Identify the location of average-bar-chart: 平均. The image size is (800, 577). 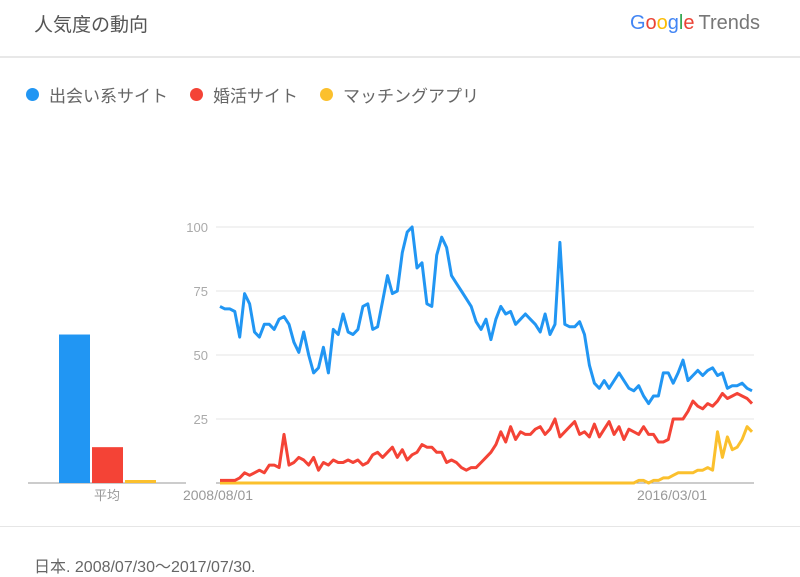
(107, 418).